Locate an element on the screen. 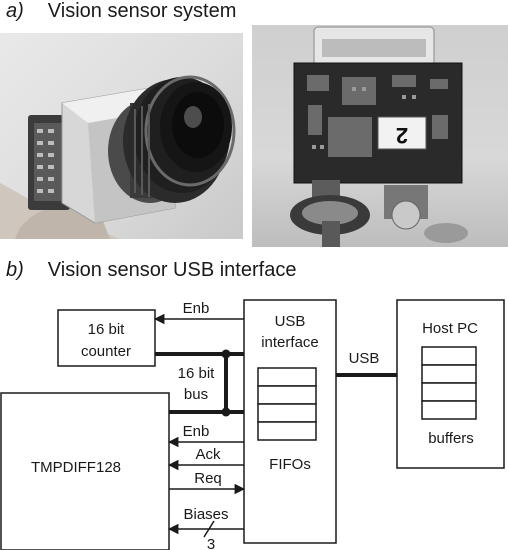 Image resolution: width=508 pixels, height=550 pixels. board-label-number: 2 is located at coordinates (402, 135).